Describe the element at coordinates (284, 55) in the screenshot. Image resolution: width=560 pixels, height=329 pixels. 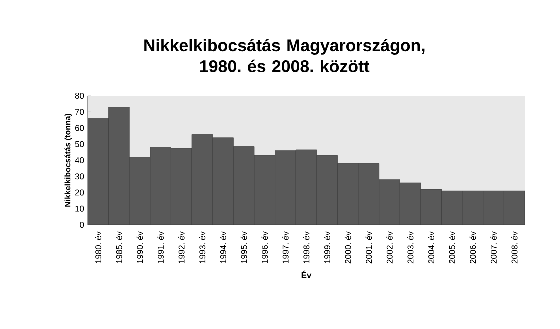
I see `chart-title: Nikkelkibocsátás Magyarországon, 1980. és 2008. között` at that location.